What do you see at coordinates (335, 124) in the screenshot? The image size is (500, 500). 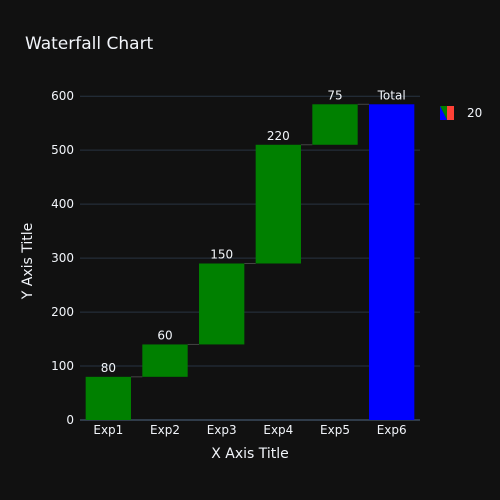 I see `bar-exp5` at bounding box center [335, 124].